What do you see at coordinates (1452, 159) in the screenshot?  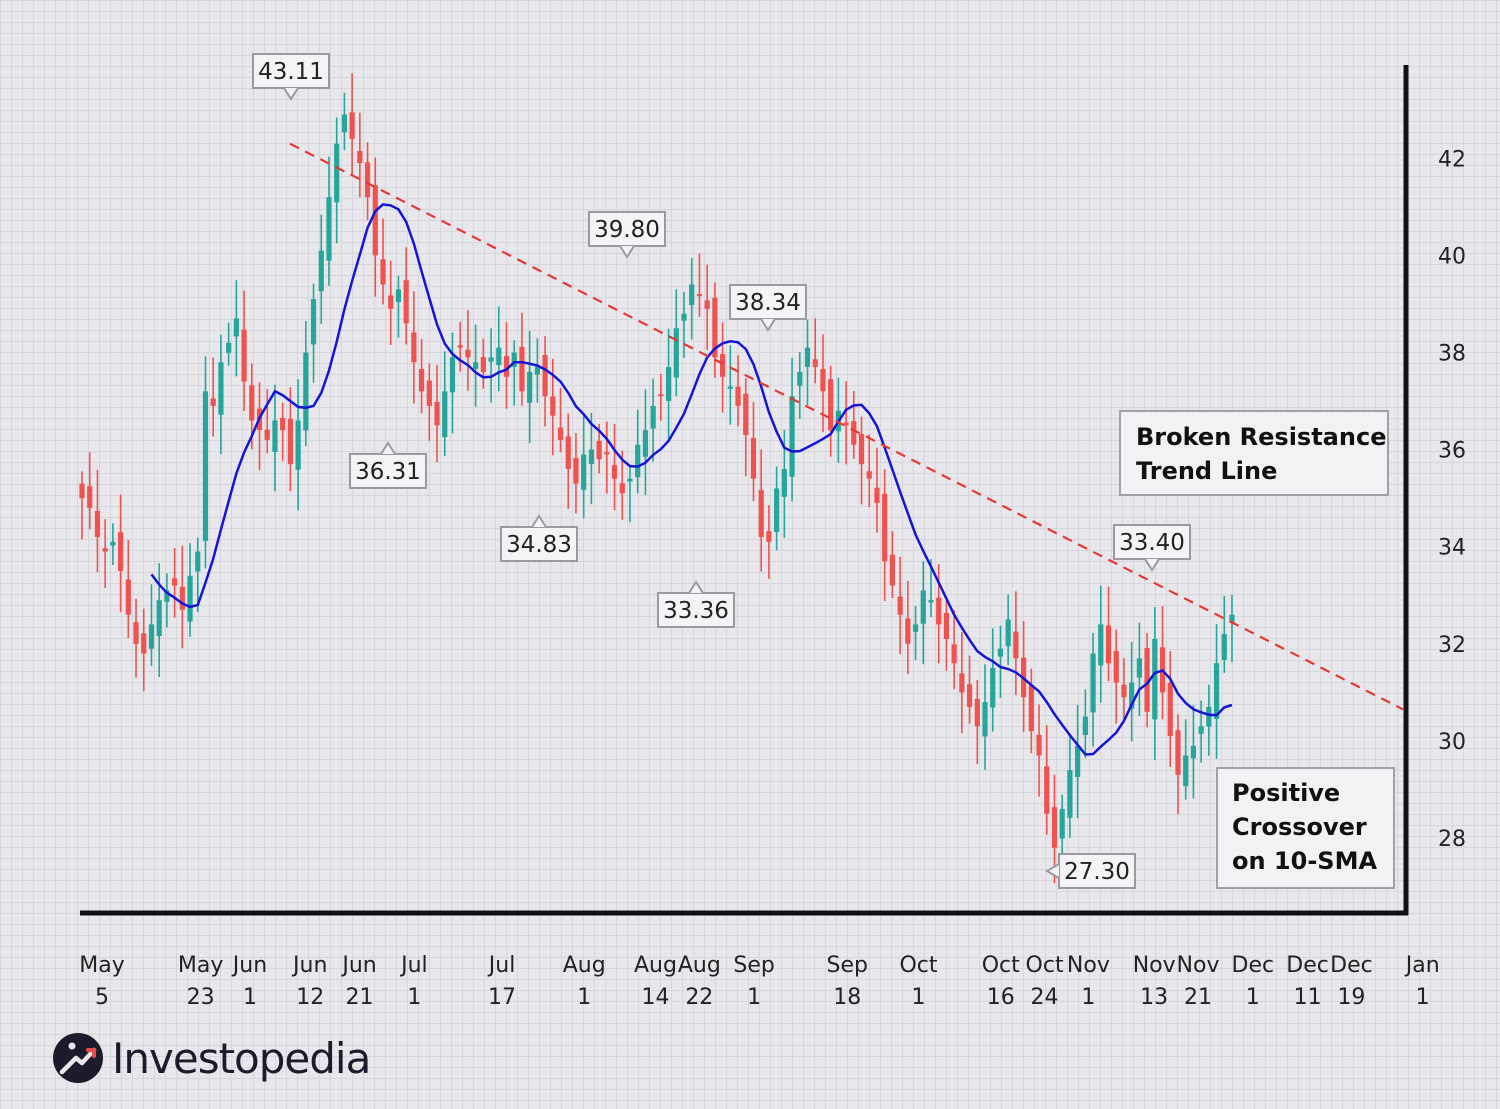 I see `y-tick-label: 42` at bounding box center [1452, 159].